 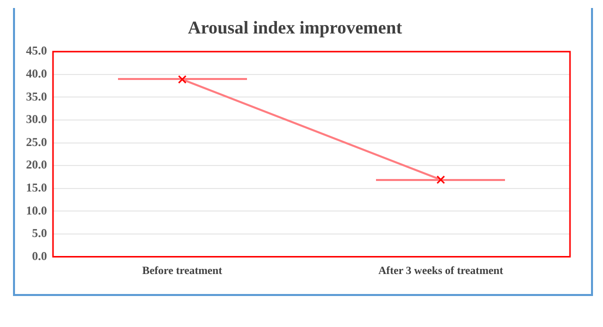 I want to click on y-tick-label: 25.0, so click(x=36, y=141).